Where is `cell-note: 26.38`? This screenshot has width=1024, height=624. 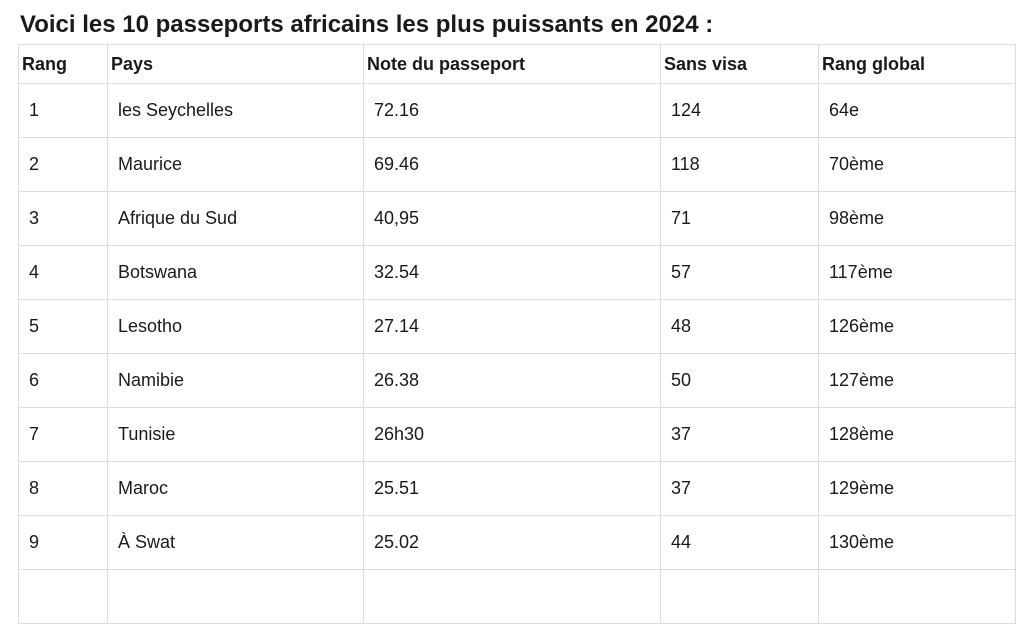
cell-note: 26.38 is located at coordinates (512, 380).